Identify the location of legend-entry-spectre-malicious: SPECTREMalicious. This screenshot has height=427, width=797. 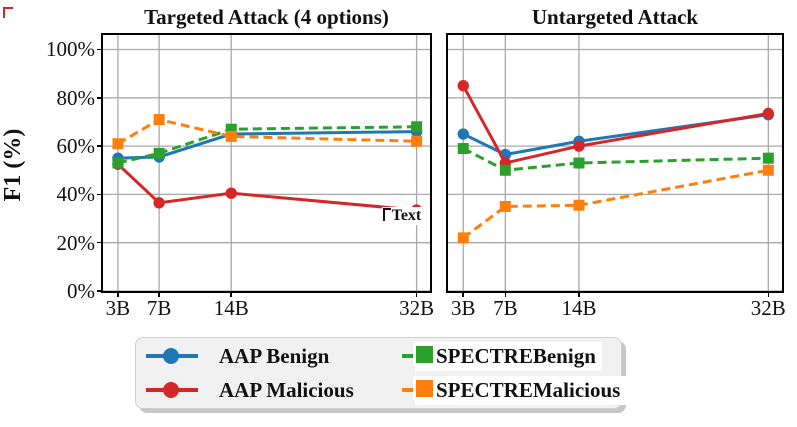
(514, 390).